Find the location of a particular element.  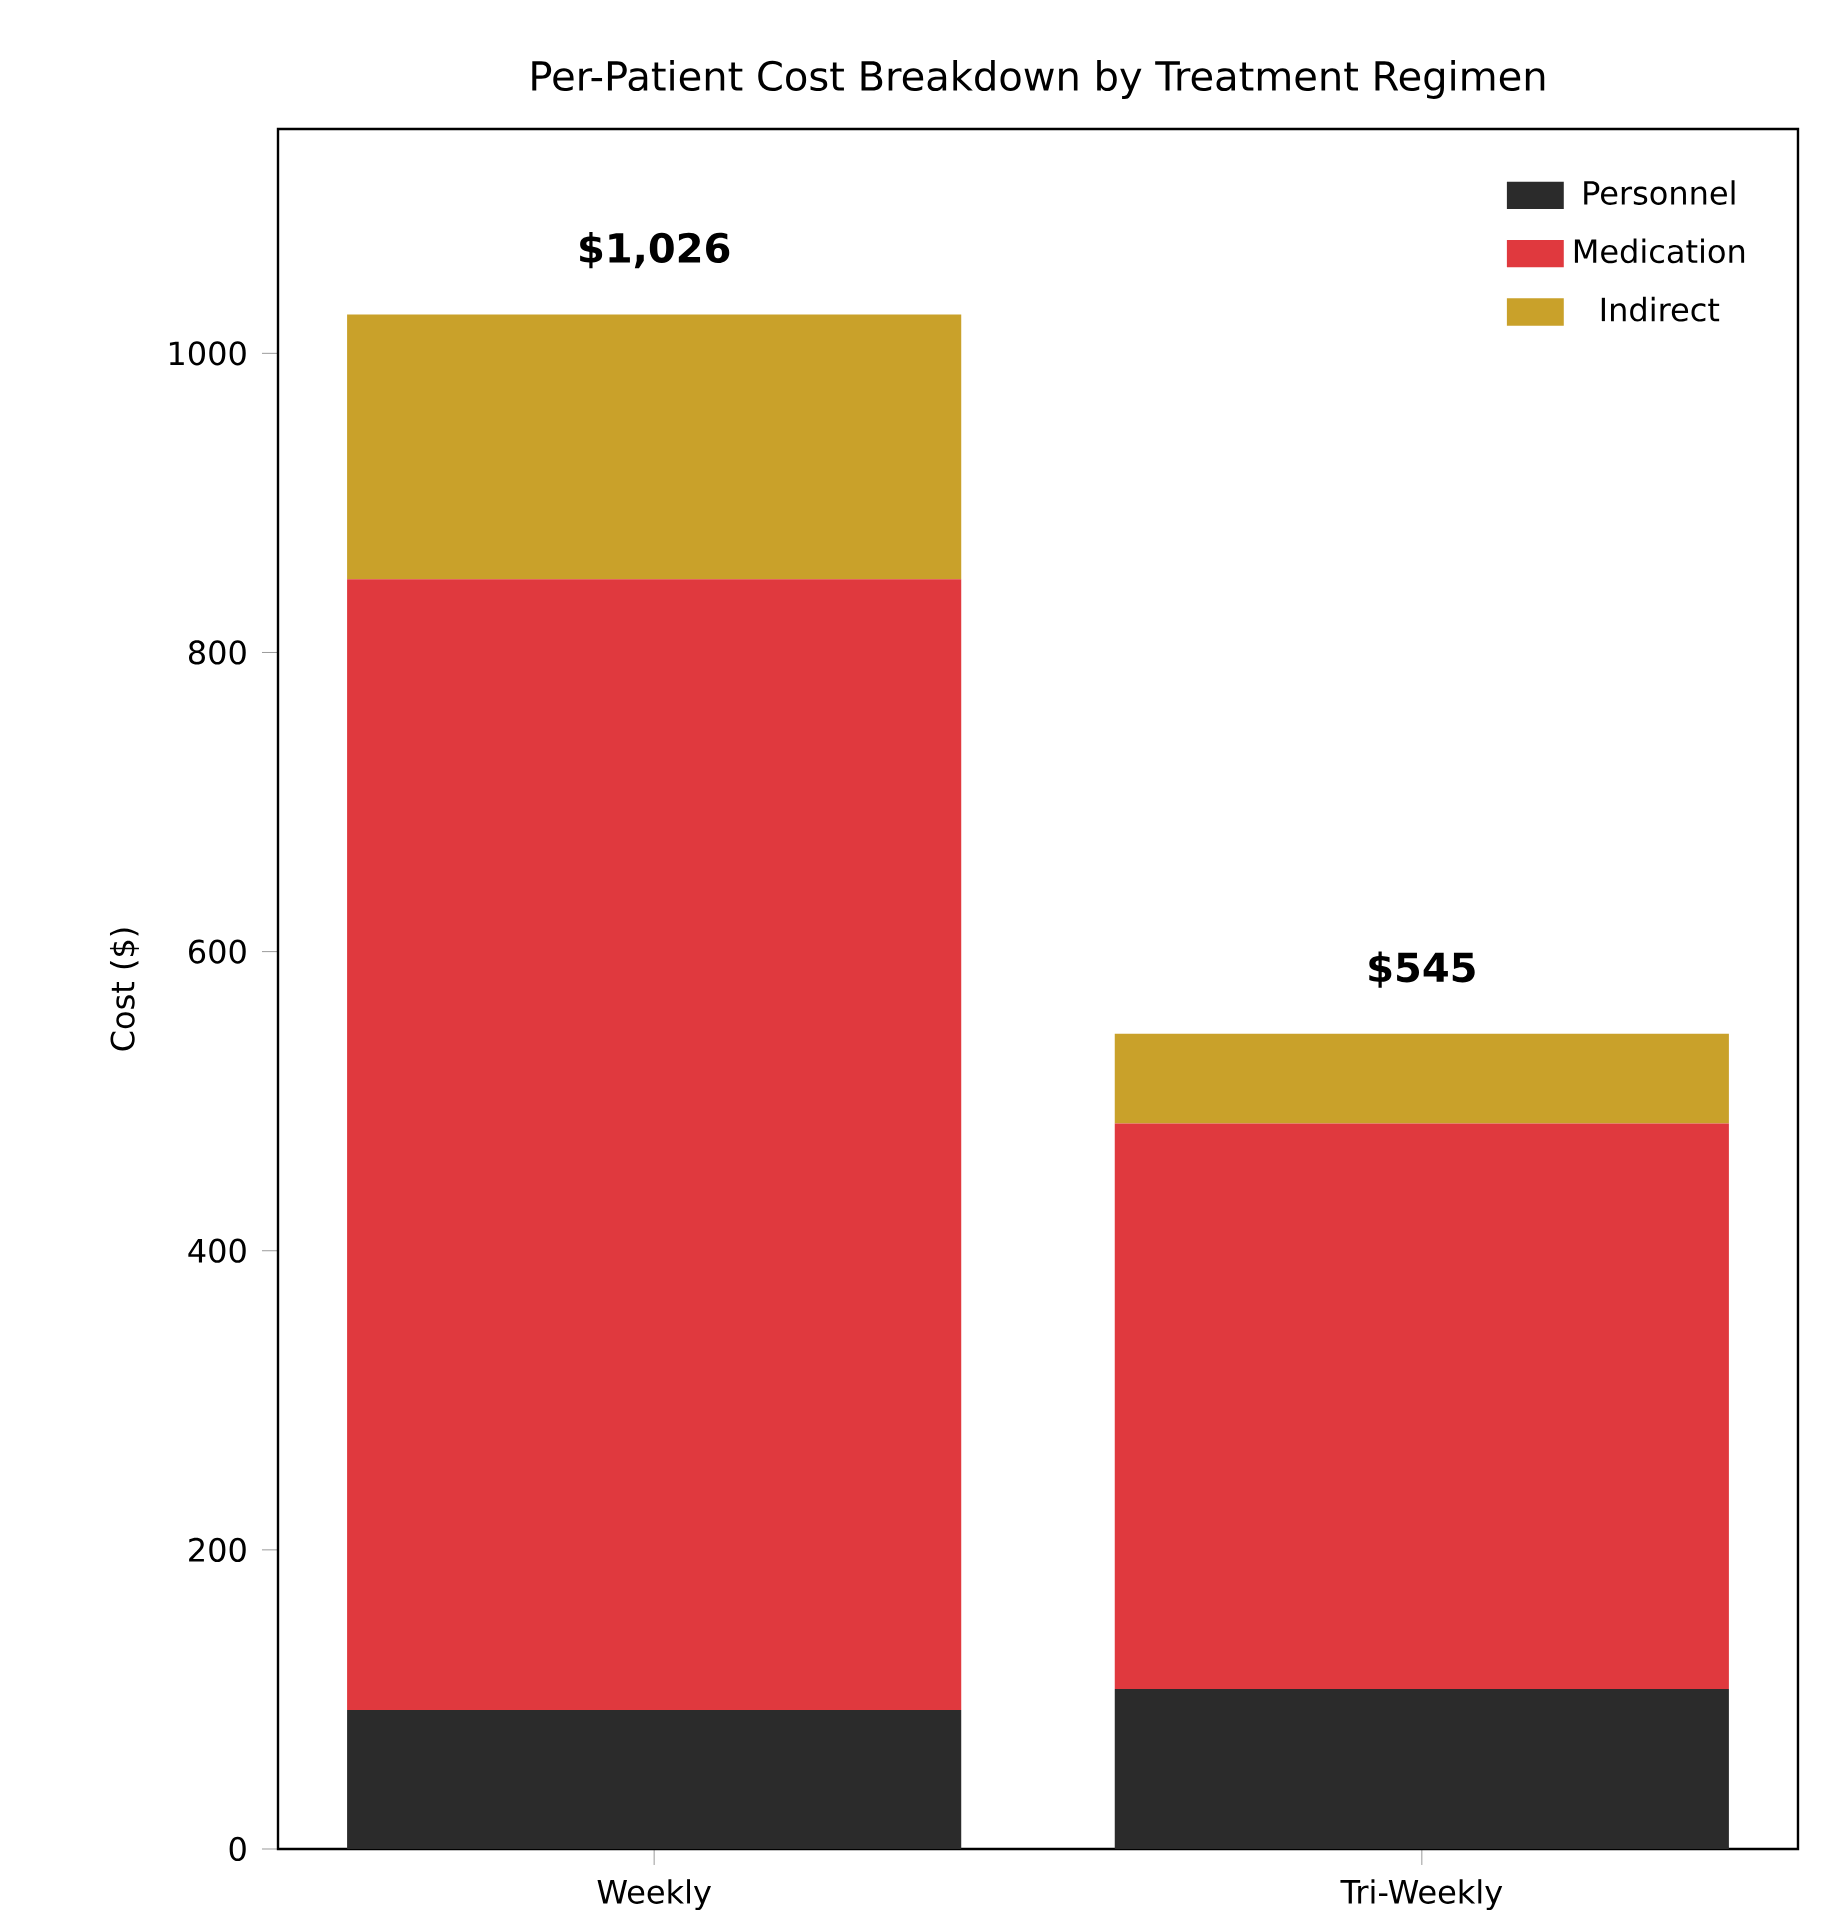

y-axis-title: Cost ($) is located at coordinates (124, 989).